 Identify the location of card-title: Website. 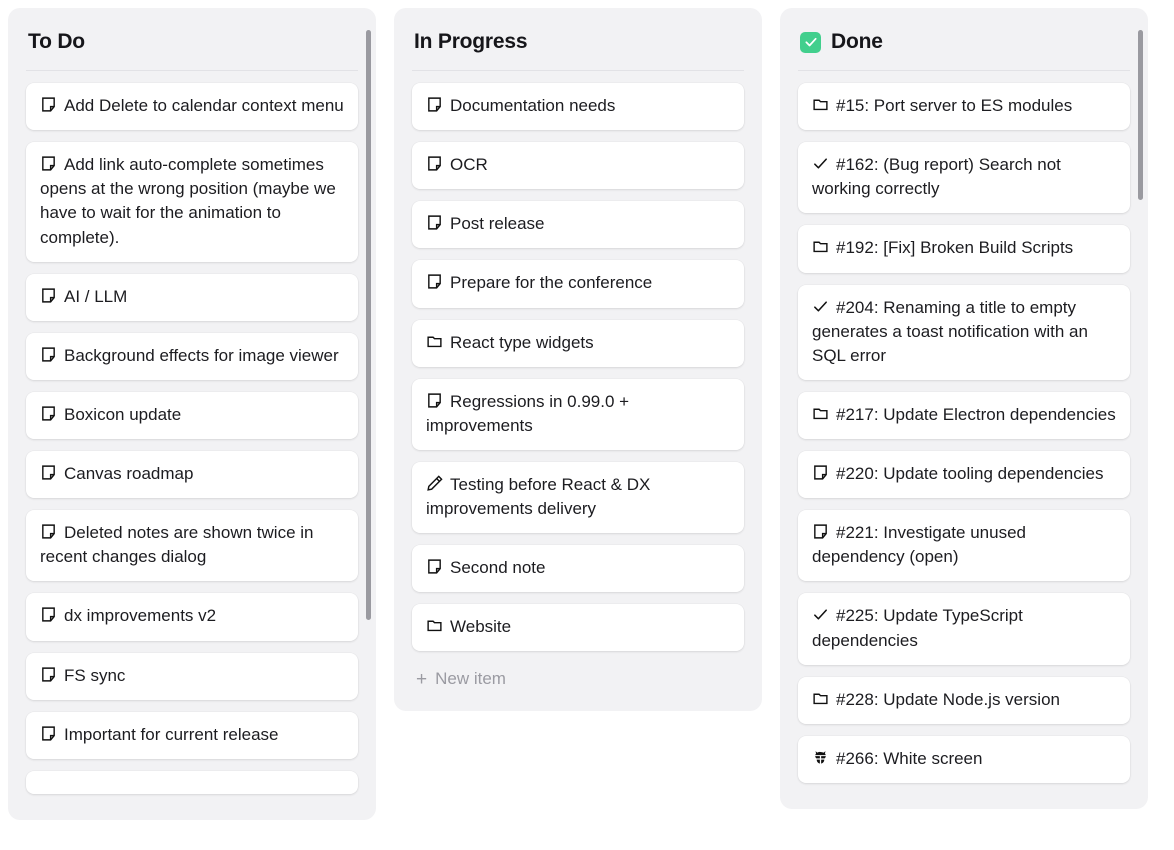
(481, 627).